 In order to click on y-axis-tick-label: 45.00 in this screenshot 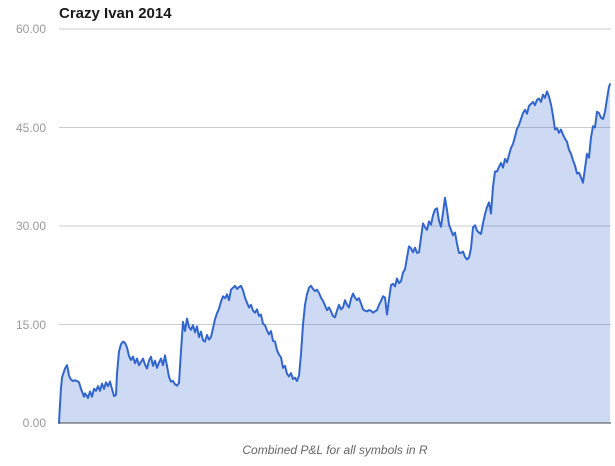, I will do `click(30, 127)`.